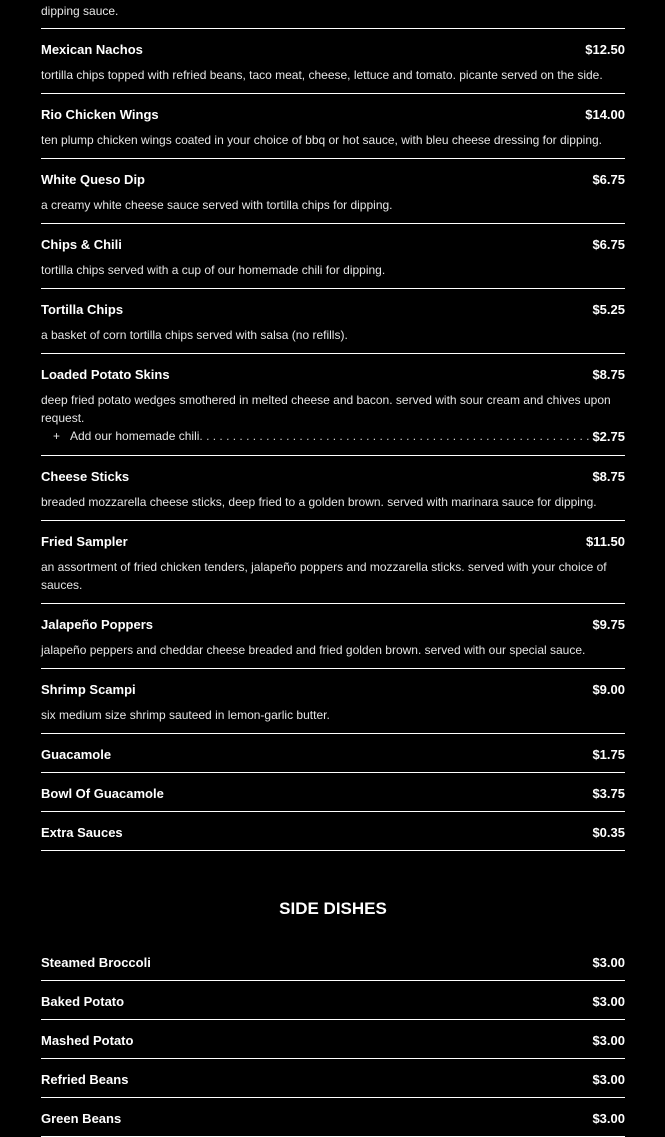 This screenshot has width=665, height=1137. What do you see at coordinates (92, 49) in the screenshot?
I see `item-name: Mexican Nachos` at bounding box center [92, 49].